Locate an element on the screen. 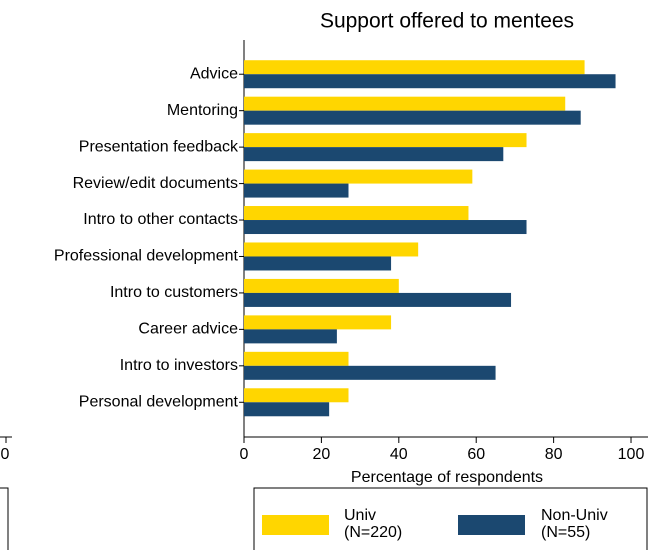 This screenshot has height=550, width=653. y-tick-label: Review/edit documents is located at coordinates (155, 183).